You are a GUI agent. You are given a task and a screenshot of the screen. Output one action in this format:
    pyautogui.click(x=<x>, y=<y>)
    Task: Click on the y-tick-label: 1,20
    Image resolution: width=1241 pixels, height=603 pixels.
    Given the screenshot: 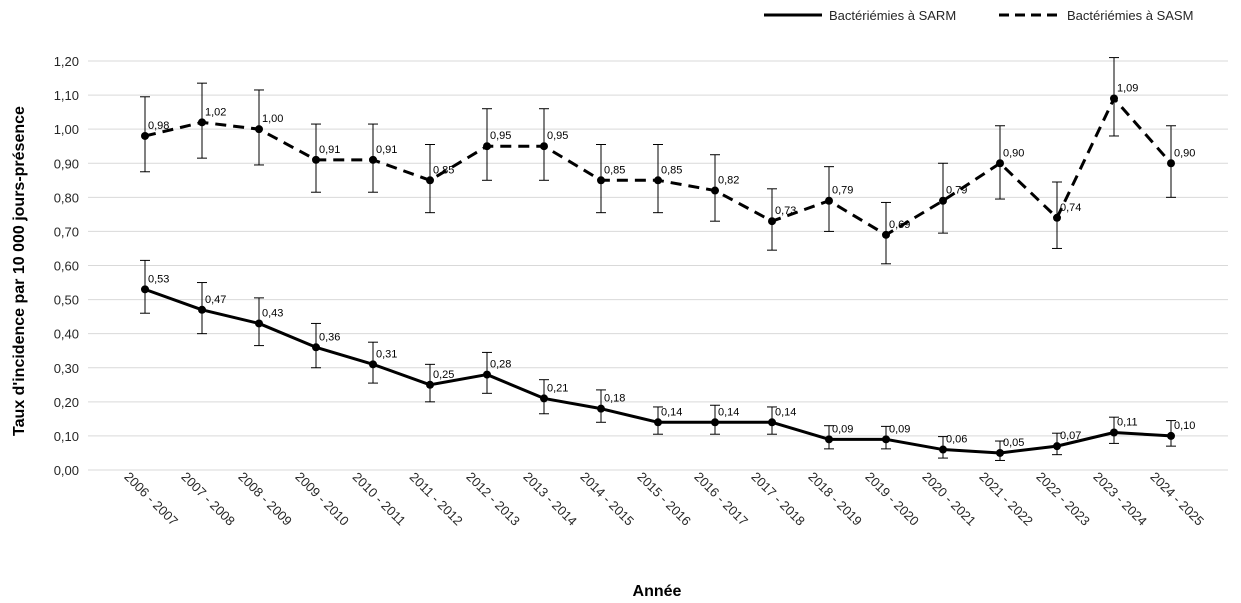 What is the action you would take?
    pyautogui.click(x=66, y=61)
    